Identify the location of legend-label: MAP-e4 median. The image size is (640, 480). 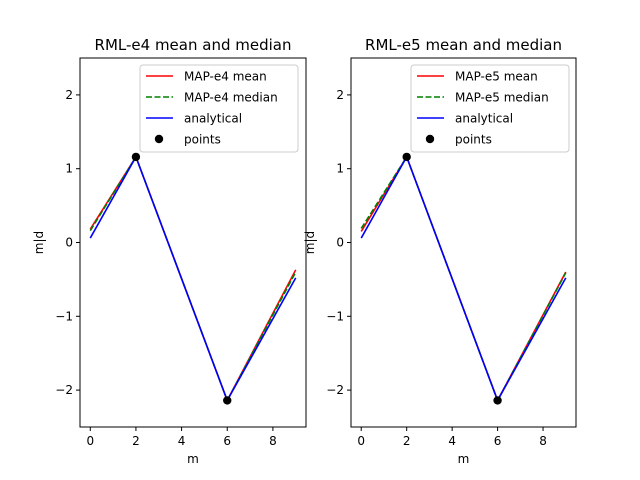
(231, 98).